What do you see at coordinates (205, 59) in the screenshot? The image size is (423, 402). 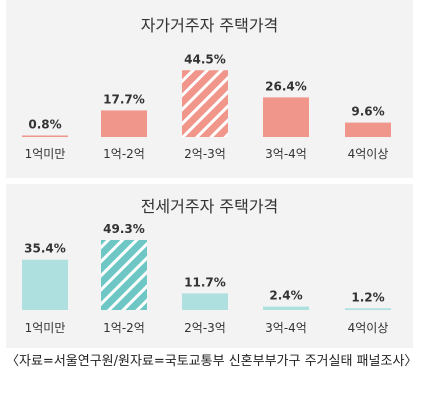 I see `value-label-1-3: 44.5%` at bounding box center [205, 59].